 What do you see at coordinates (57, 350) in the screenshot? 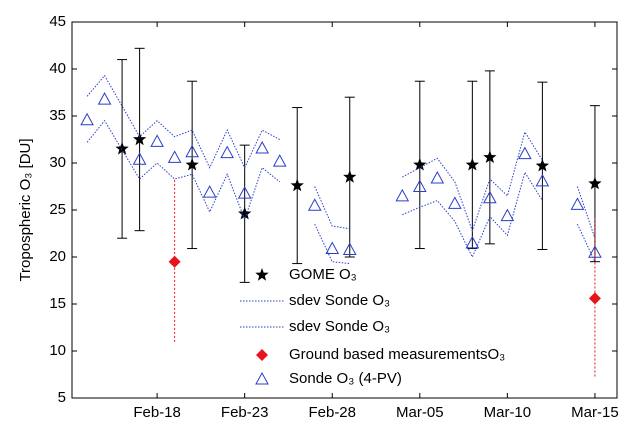
I see `y-tick-label: 10` at bounding box center [57, 350].